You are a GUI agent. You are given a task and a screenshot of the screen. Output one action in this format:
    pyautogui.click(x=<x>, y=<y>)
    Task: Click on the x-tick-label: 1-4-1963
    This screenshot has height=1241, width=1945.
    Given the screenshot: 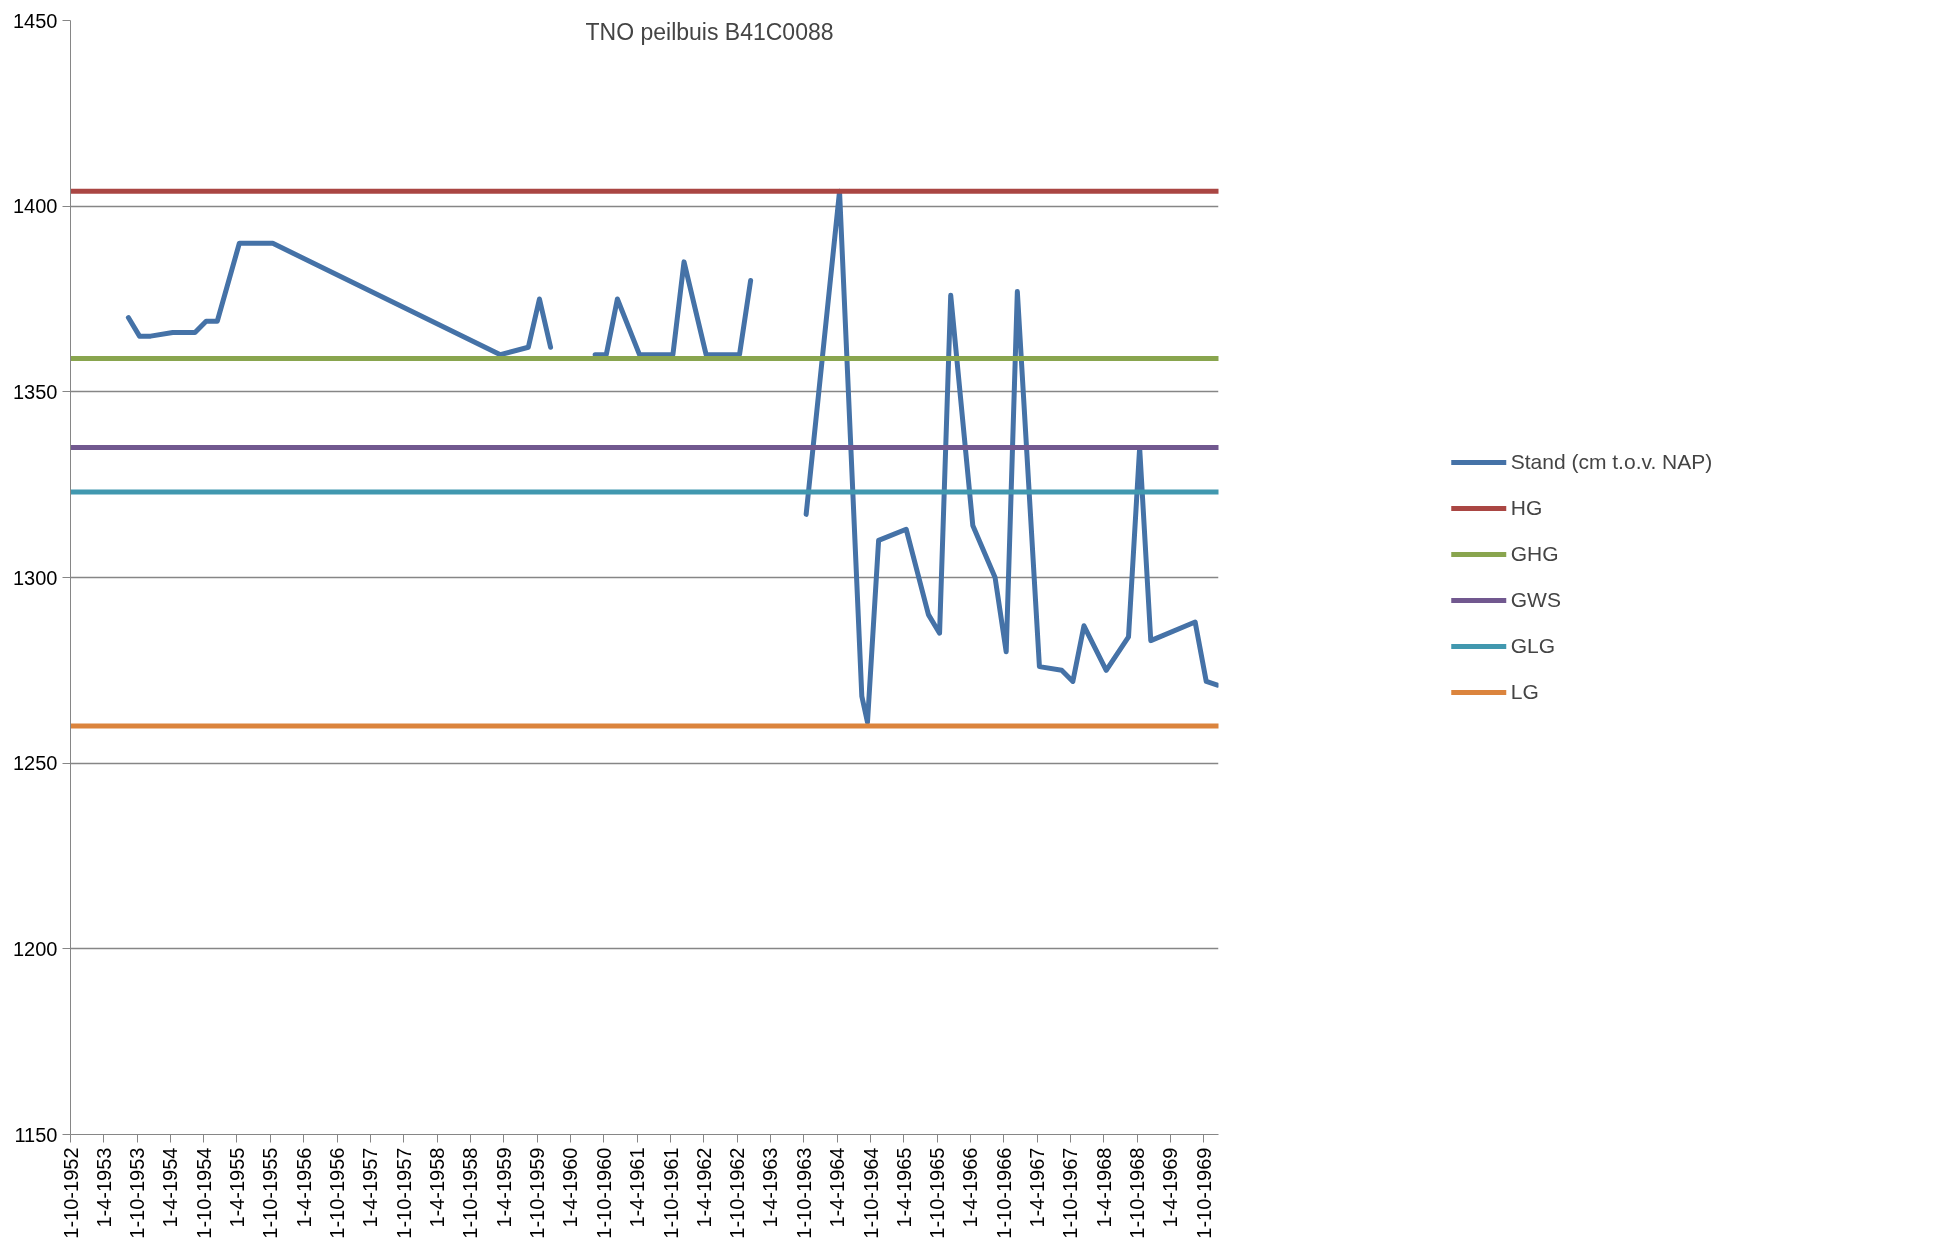 What is the action you would take?
    pyautogui.click(x=770, y=1187)
    